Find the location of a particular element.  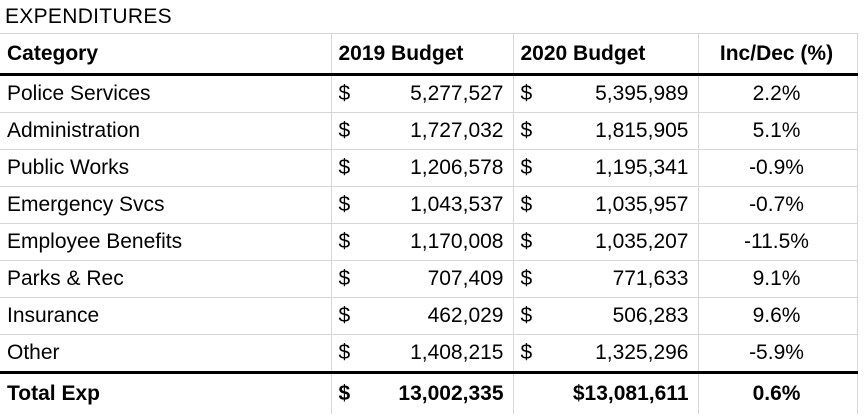

amount: 5,395,989 is located at coordinates (642, 93).